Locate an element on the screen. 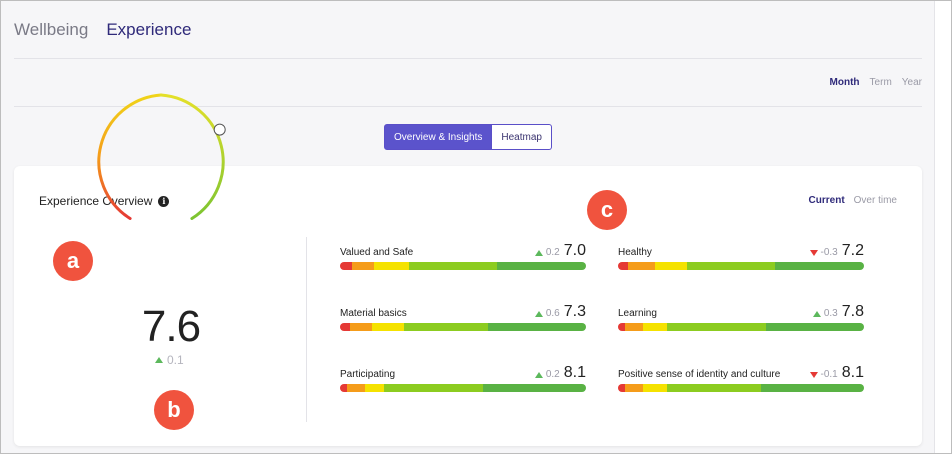  overall-change-value: 0.1 is located at coordinates (175, 360).